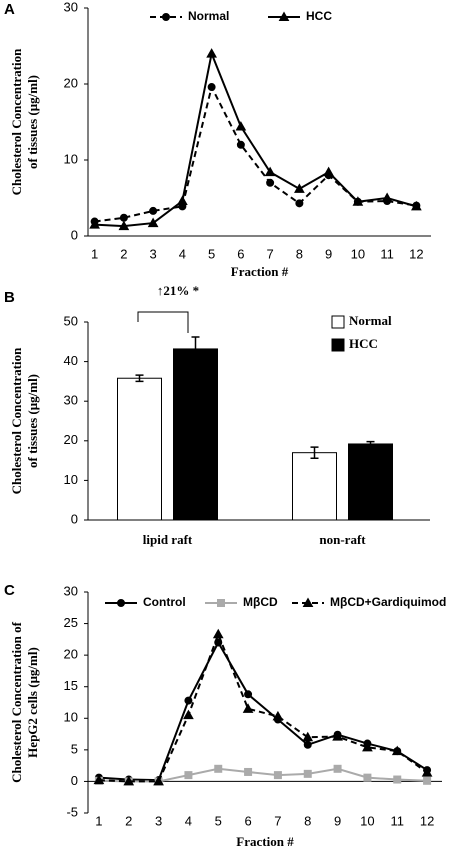 The height and width of the screenshot is (856, 450). What do you see at coordinates (32, 702) in the screenshot?
I see `y-axis-title: HepG2 cells (μg/ml)` at bounding box center [32, 702].